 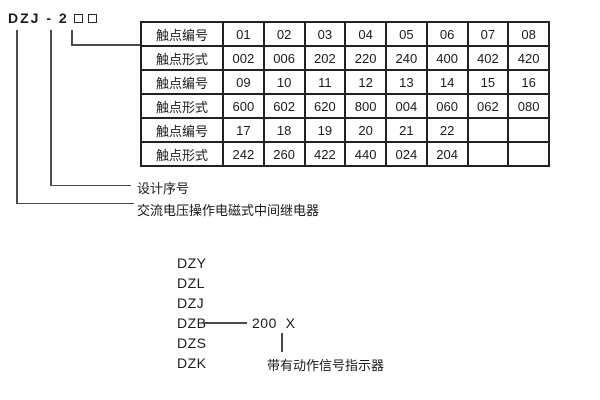 I want to click on dzb-suffix: 200 X, so click(x=274, y=323).